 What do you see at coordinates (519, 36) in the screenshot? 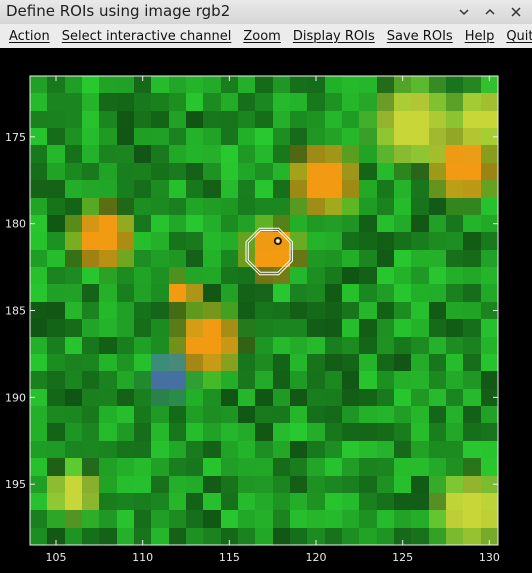
I see `menu-quit: Quit` at bounding box center [519, 36].